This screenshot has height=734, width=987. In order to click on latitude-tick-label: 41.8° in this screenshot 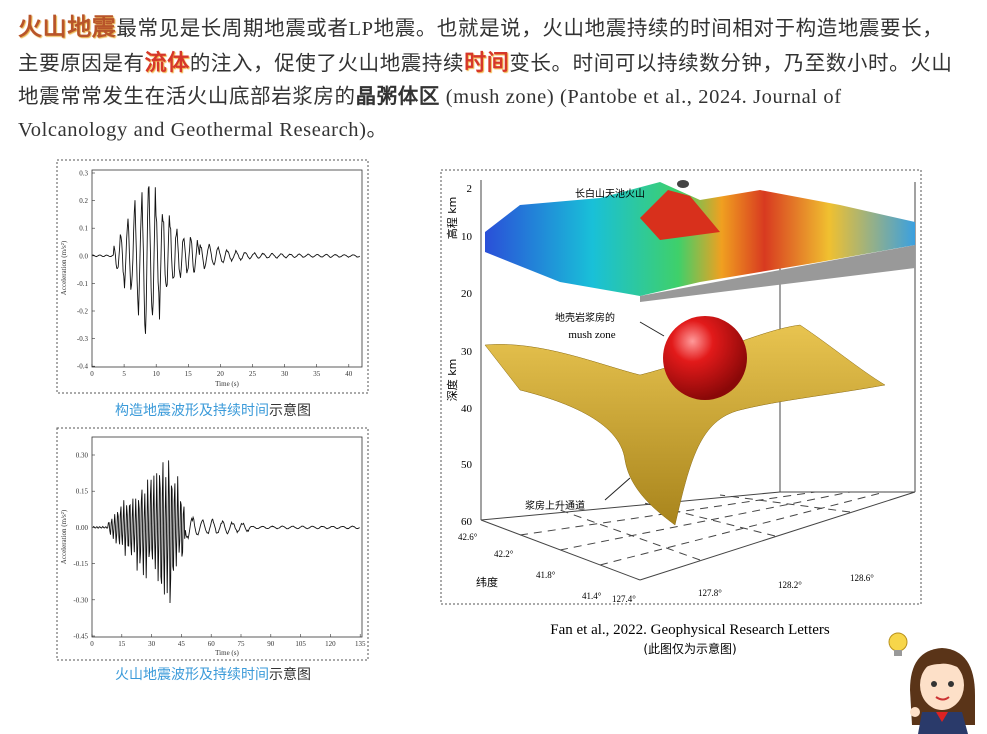, I will do `click(546, 575)`.